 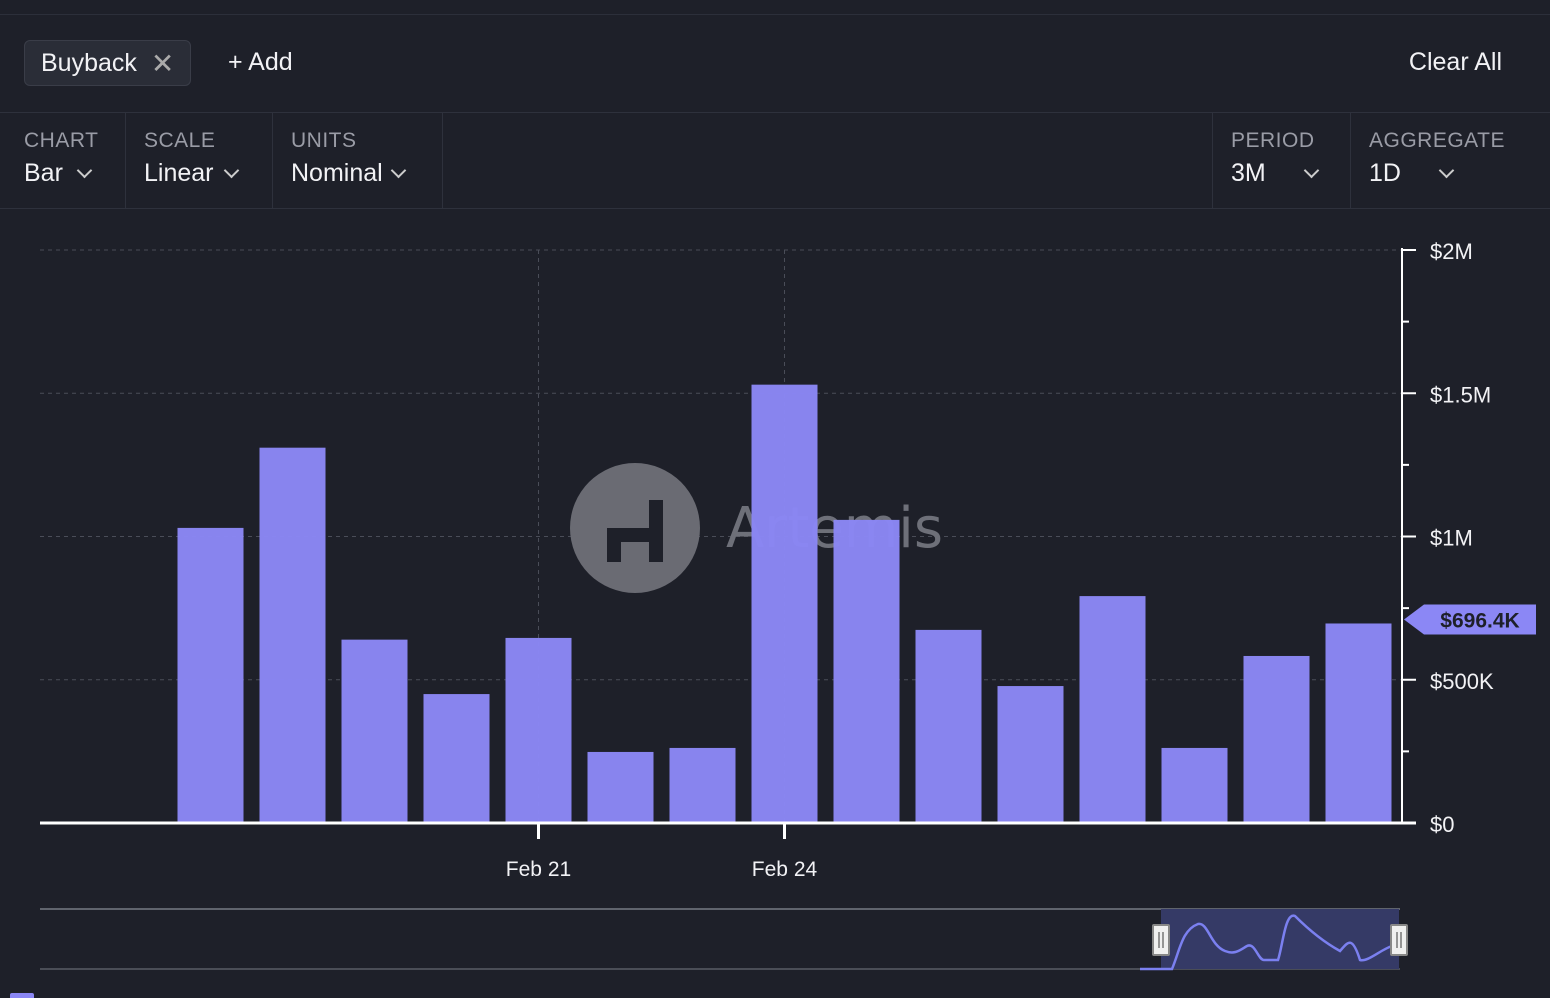 I want to click on range-navigator, so click(x=724, y=939).